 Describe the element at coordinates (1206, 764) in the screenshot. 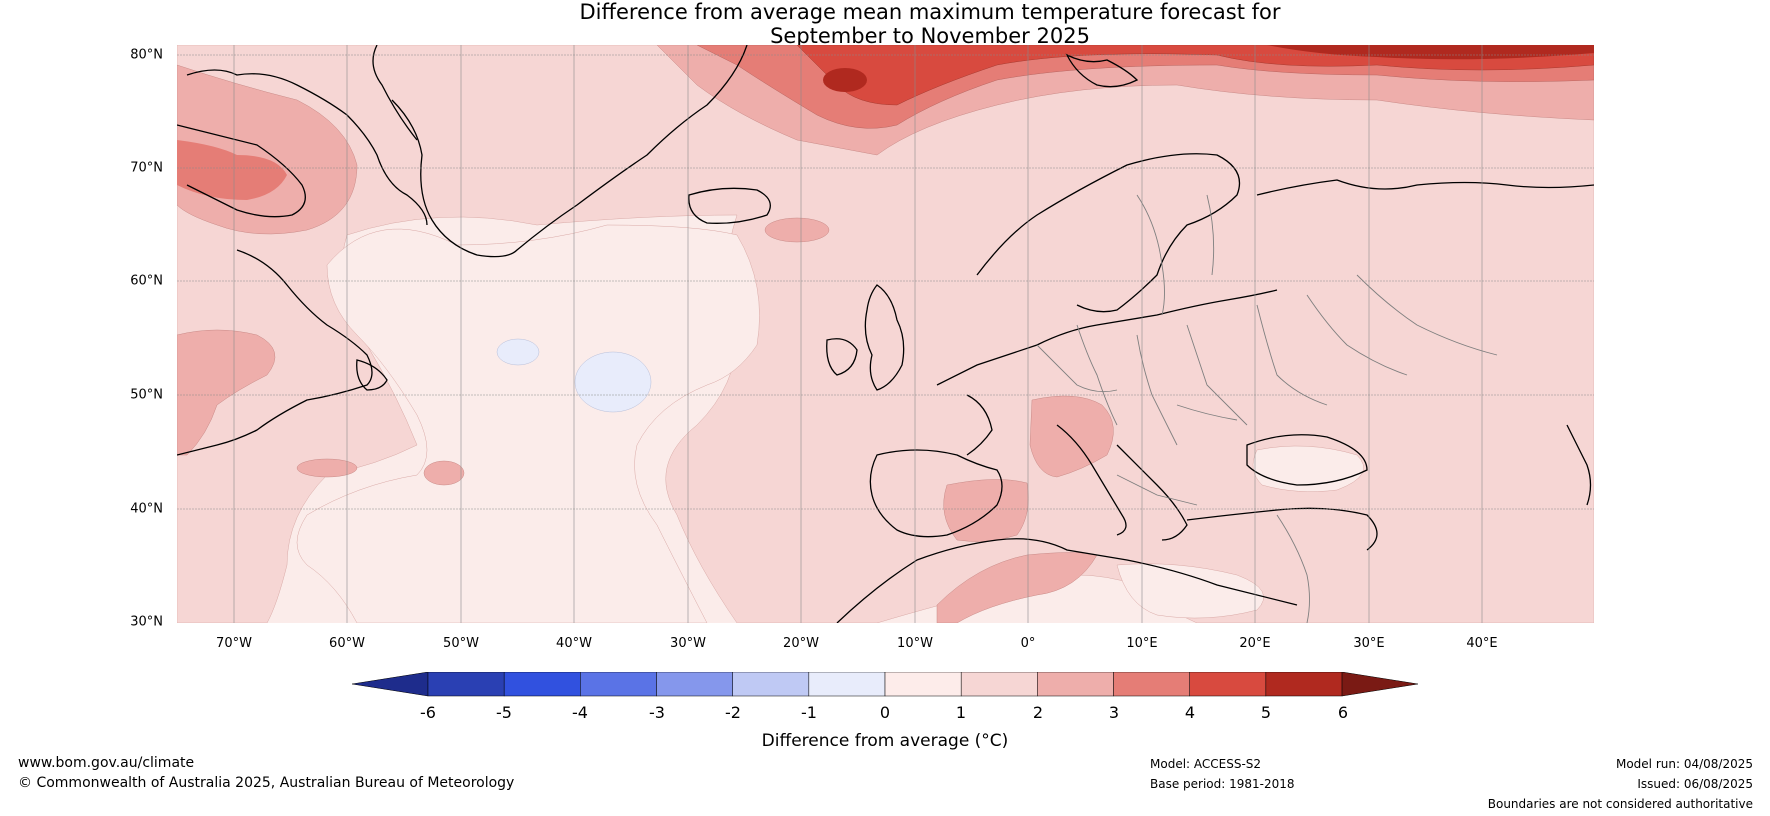

I see `footer-model: Model: ACCESS-S2` at that location.